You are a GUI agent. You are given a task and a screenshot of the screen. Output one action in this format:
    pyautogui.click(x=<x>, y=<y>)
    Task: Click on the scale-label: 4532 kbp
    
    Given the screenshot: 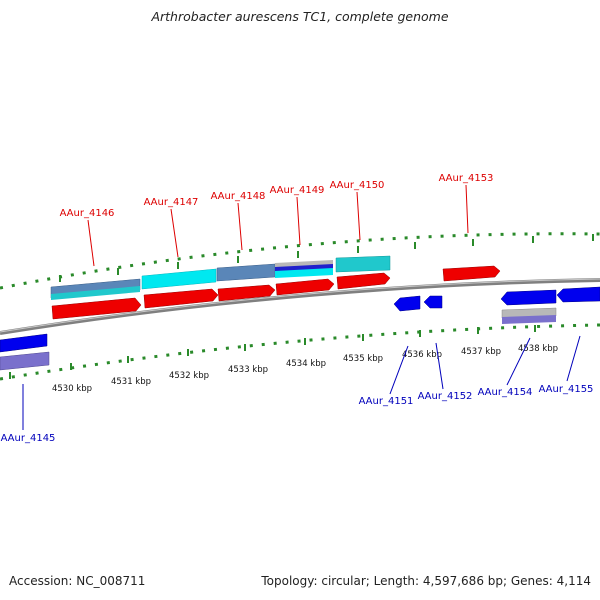 What is the action you would take?
    pyautogui.click(x=189, y=376)
    